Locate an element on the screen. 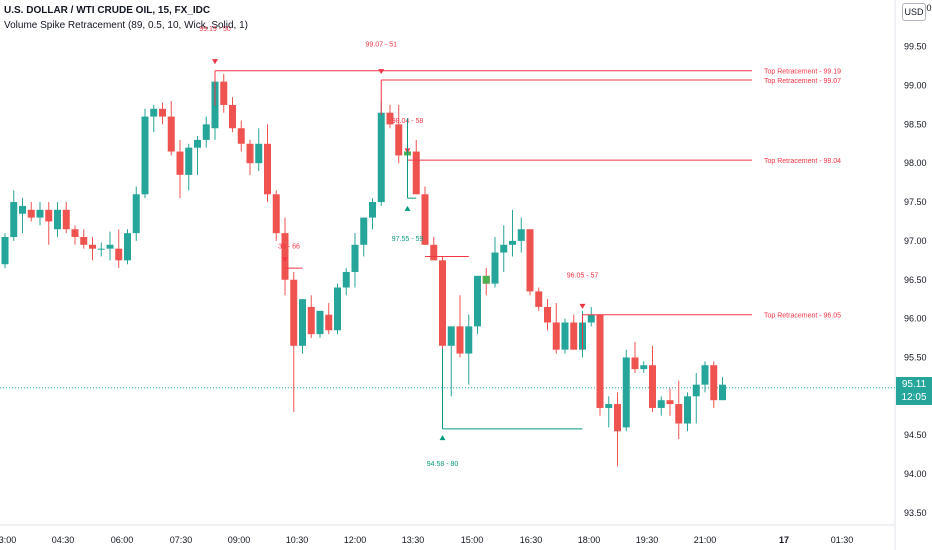  current-price-label: 95.11 is located at coordinates (914, 384).